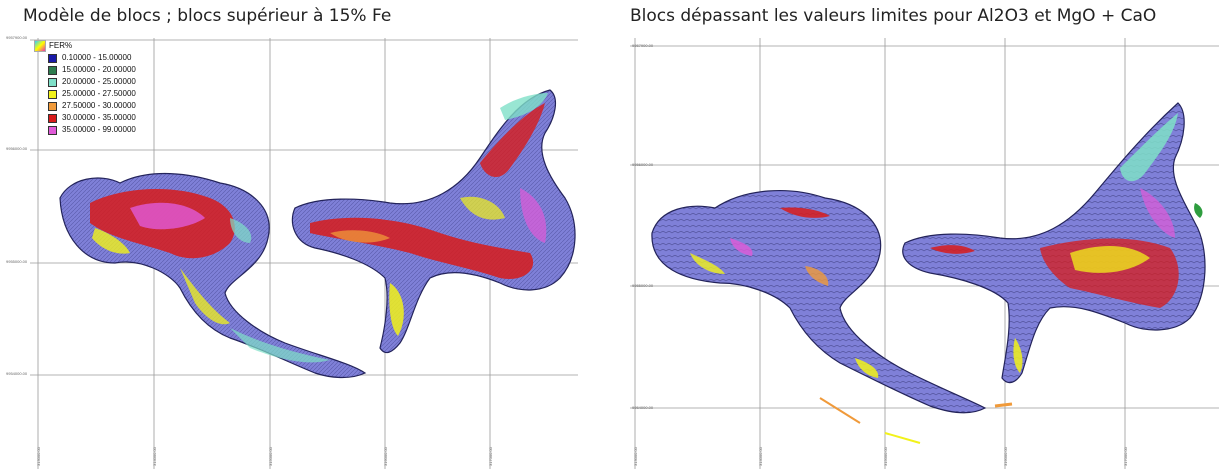 The image size is (1219, 469). Describe the element at coordinates (40, 46) in the screenshot. I see `legend-header-icon` at that location.